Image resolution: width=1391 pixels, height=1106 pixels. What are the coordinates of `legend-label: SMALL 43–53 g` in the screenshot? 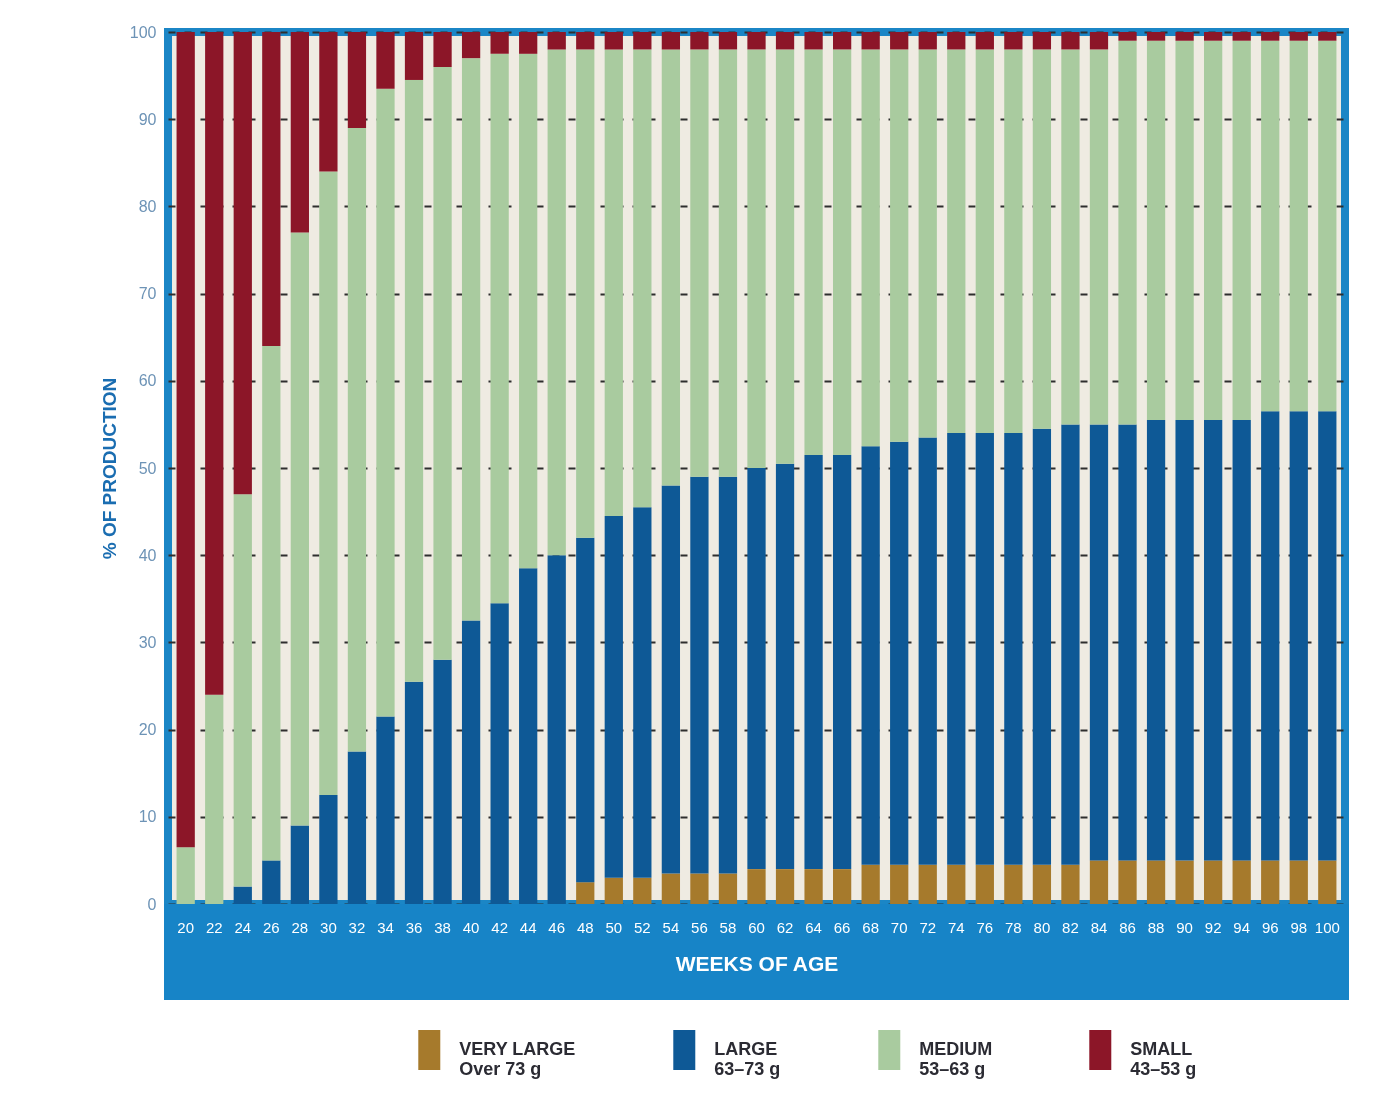 It's located at (1163, 1059).